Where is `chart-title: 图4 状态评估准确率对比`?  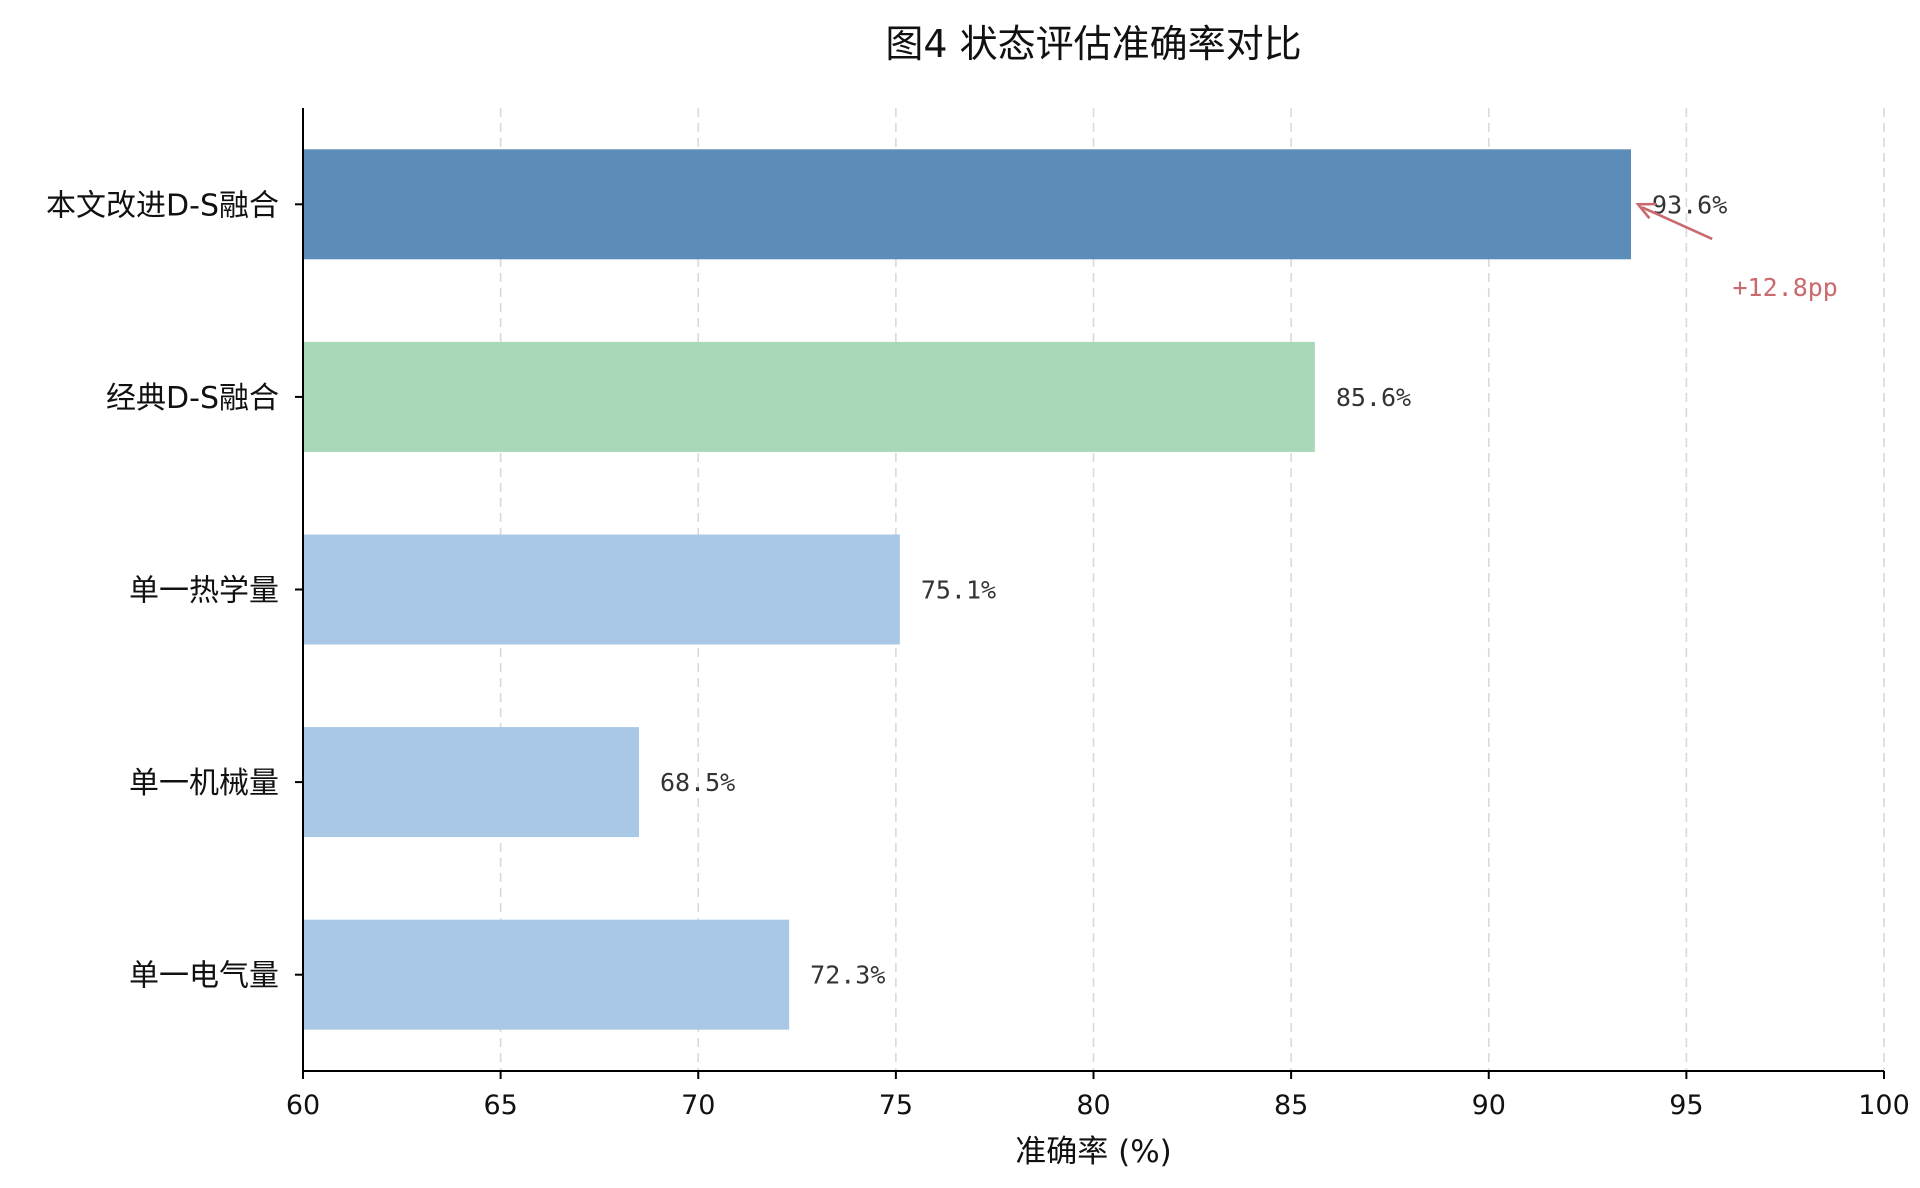
chart-title: 图4 状态评估准确率对比 is located at coordinates (1093, 44).